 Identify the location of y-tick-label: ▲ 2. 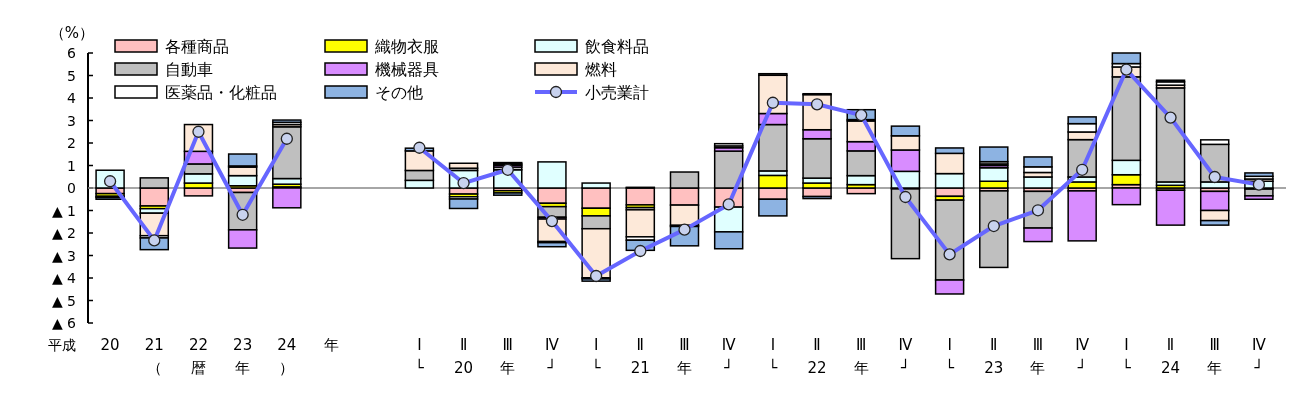
(63, 233).